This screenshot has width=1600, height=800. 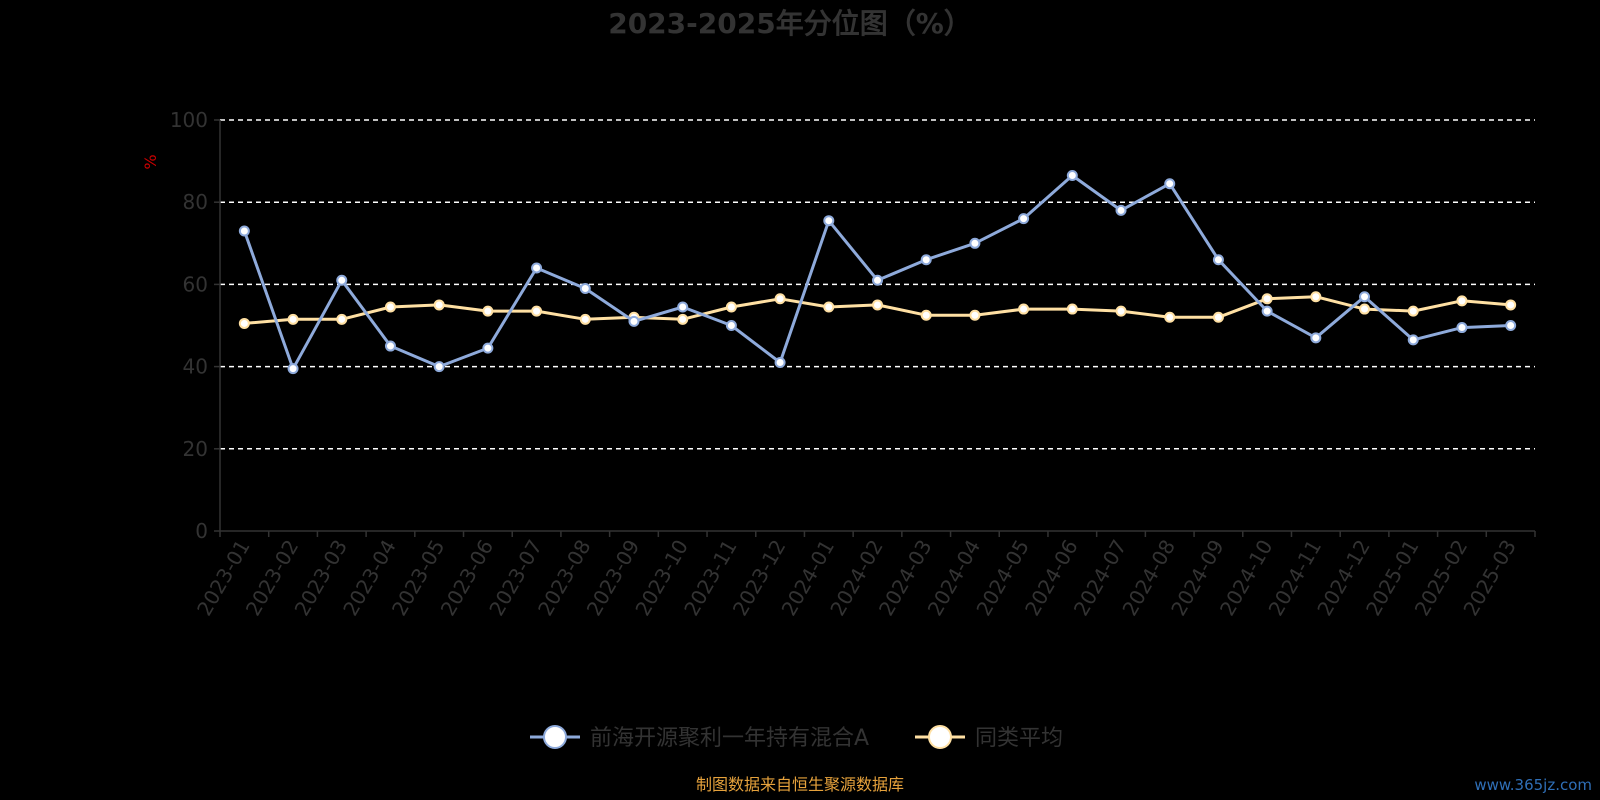 I want to click on legend-item: 前海开源聚利一年持有混合A, so click(x=699, y=738).